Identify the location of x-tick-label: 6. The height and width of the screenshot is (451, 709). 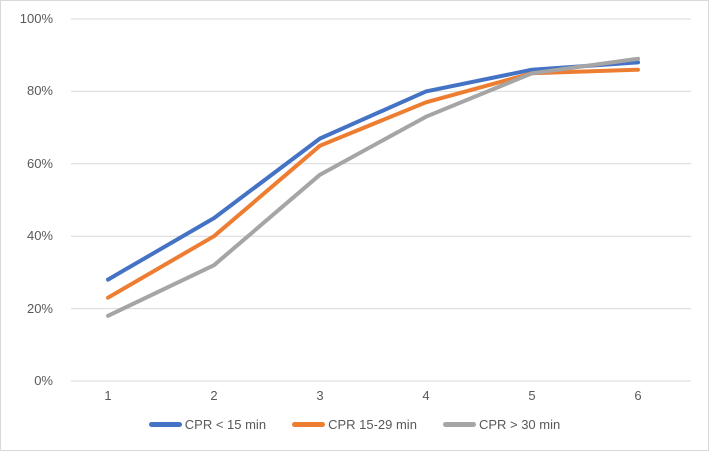
(638, 395).